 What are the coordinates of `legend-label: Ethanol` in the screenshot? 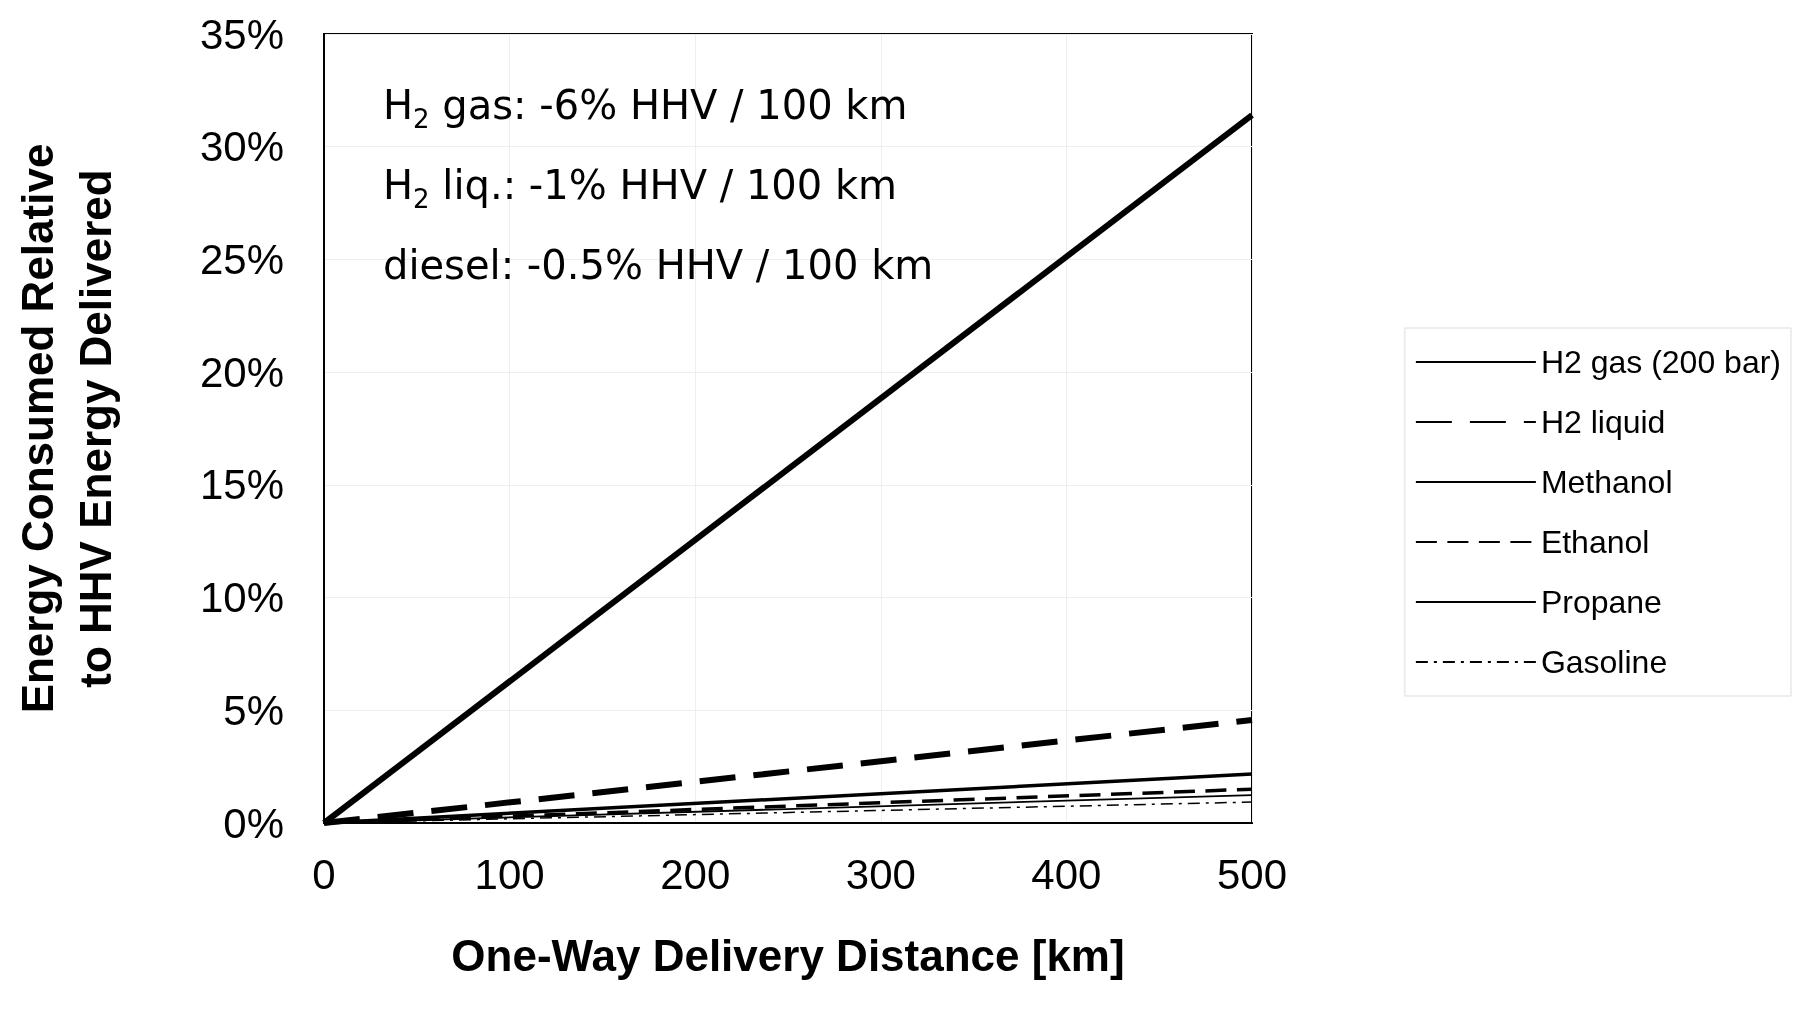 It's located at (1595, 542).